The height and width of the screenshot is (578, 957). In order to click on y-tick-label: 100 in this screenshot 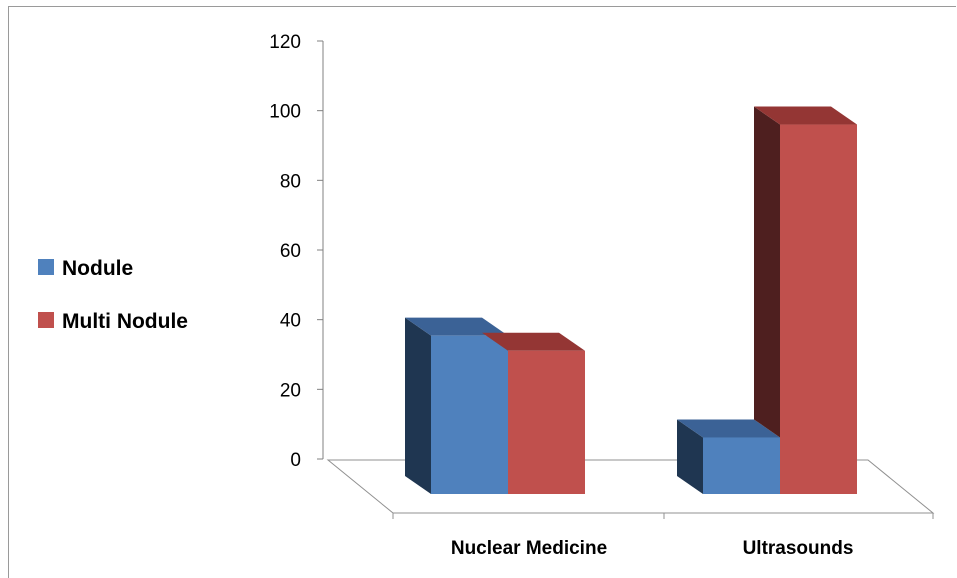, I will do `click(285, 112)`.